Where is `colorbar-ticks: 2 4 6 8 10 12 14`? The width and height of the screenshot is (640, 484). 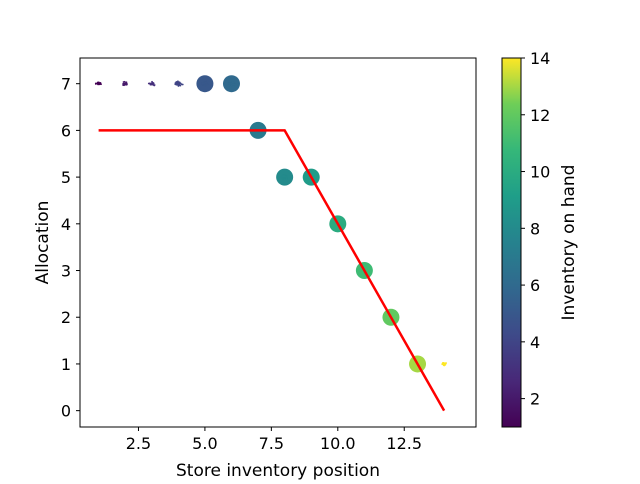
colorbar-ticks: 2 4 6 8 10 12 14 is located at coordinates (535, 229).